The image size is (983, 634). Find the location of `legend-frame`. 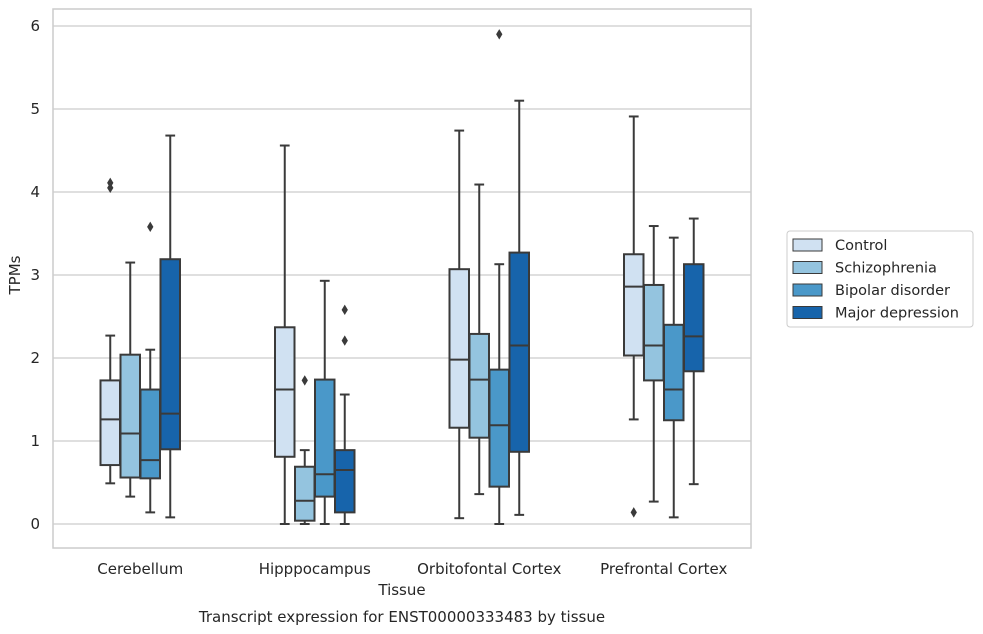

legend-frame is located at coordinates (880, 279).